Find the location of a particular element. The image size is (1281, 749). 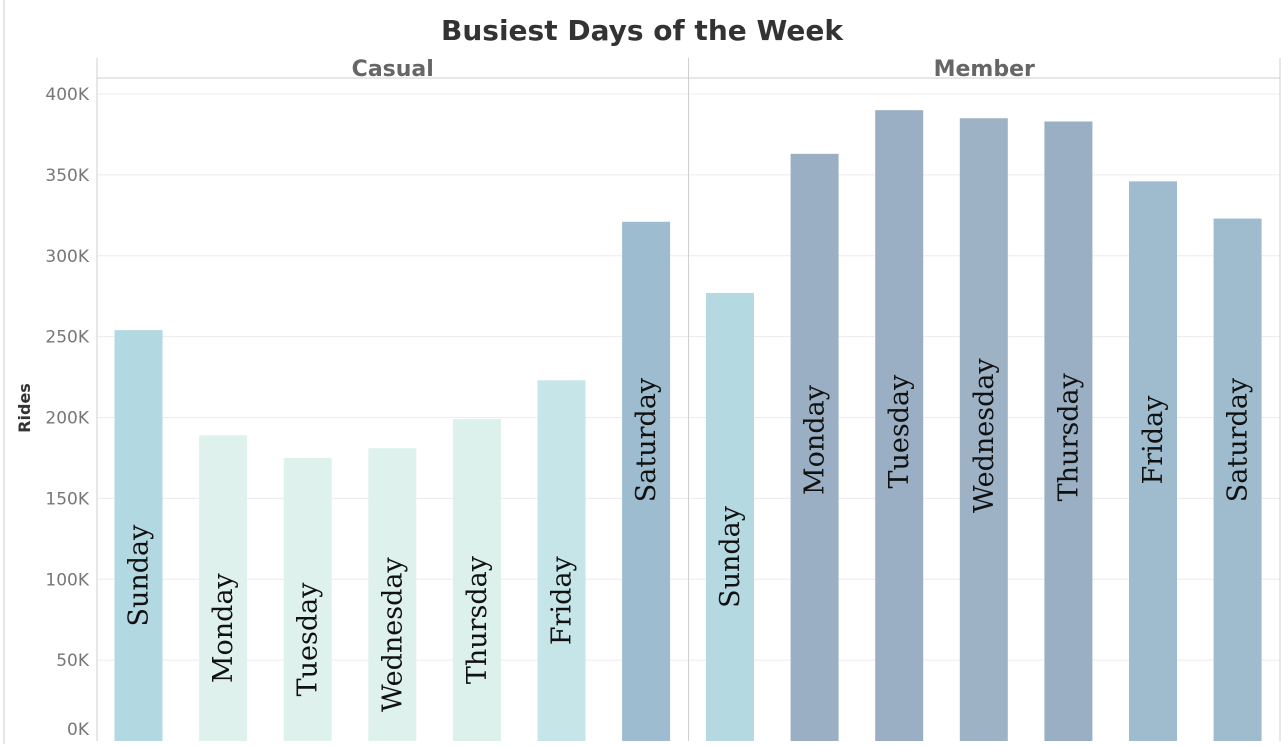

bar-member-tuesday is located at coordinates (899, 426).